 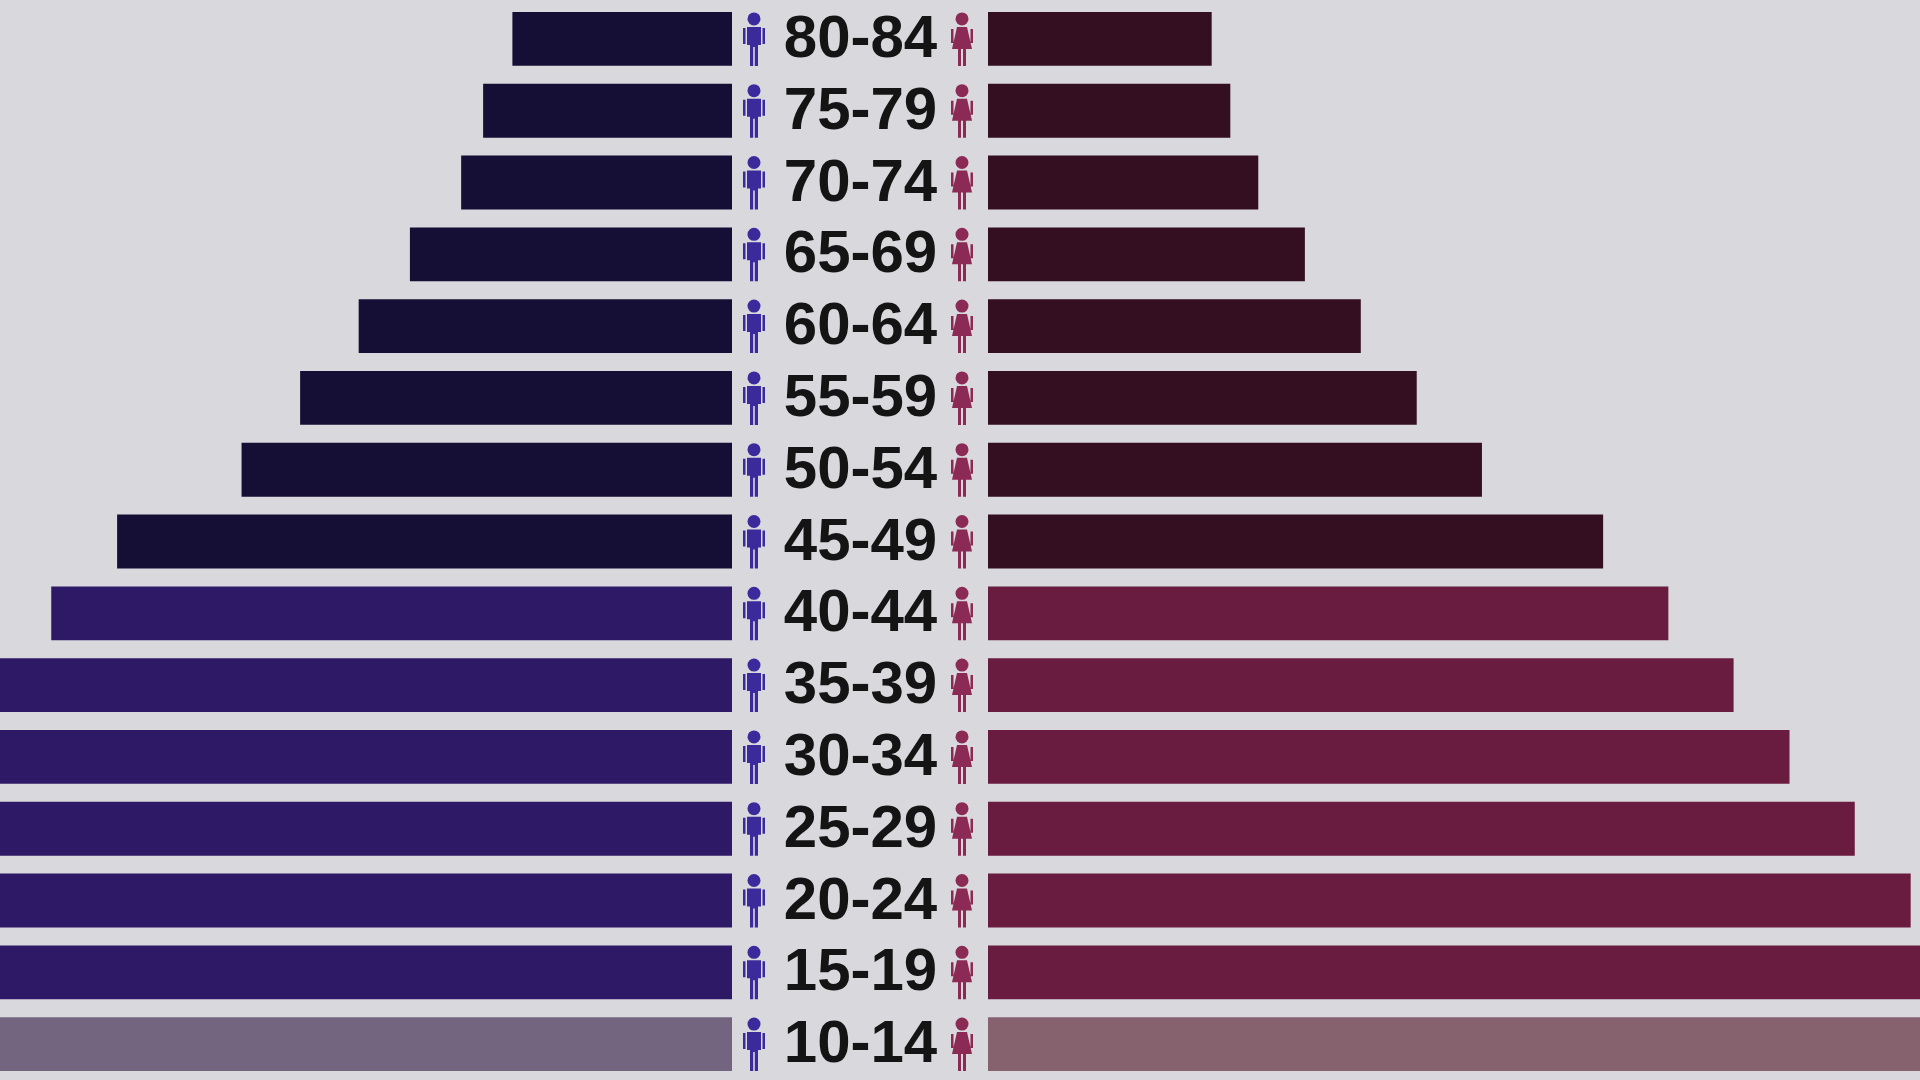 I want to click on y-tick-label: 80-84, so click(x=860, y=36).